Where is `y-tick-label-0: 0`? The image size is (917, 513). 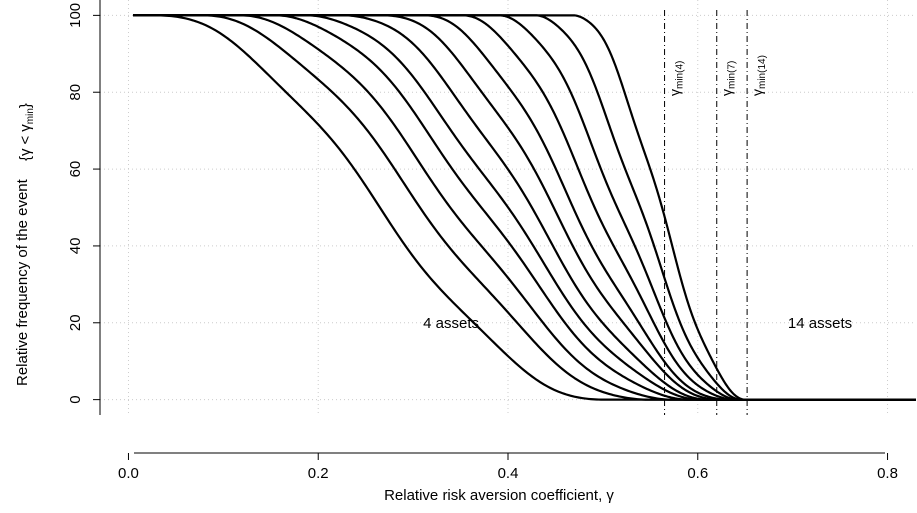
y-tick-label-0: 0 is located at coordinates (75, 399).